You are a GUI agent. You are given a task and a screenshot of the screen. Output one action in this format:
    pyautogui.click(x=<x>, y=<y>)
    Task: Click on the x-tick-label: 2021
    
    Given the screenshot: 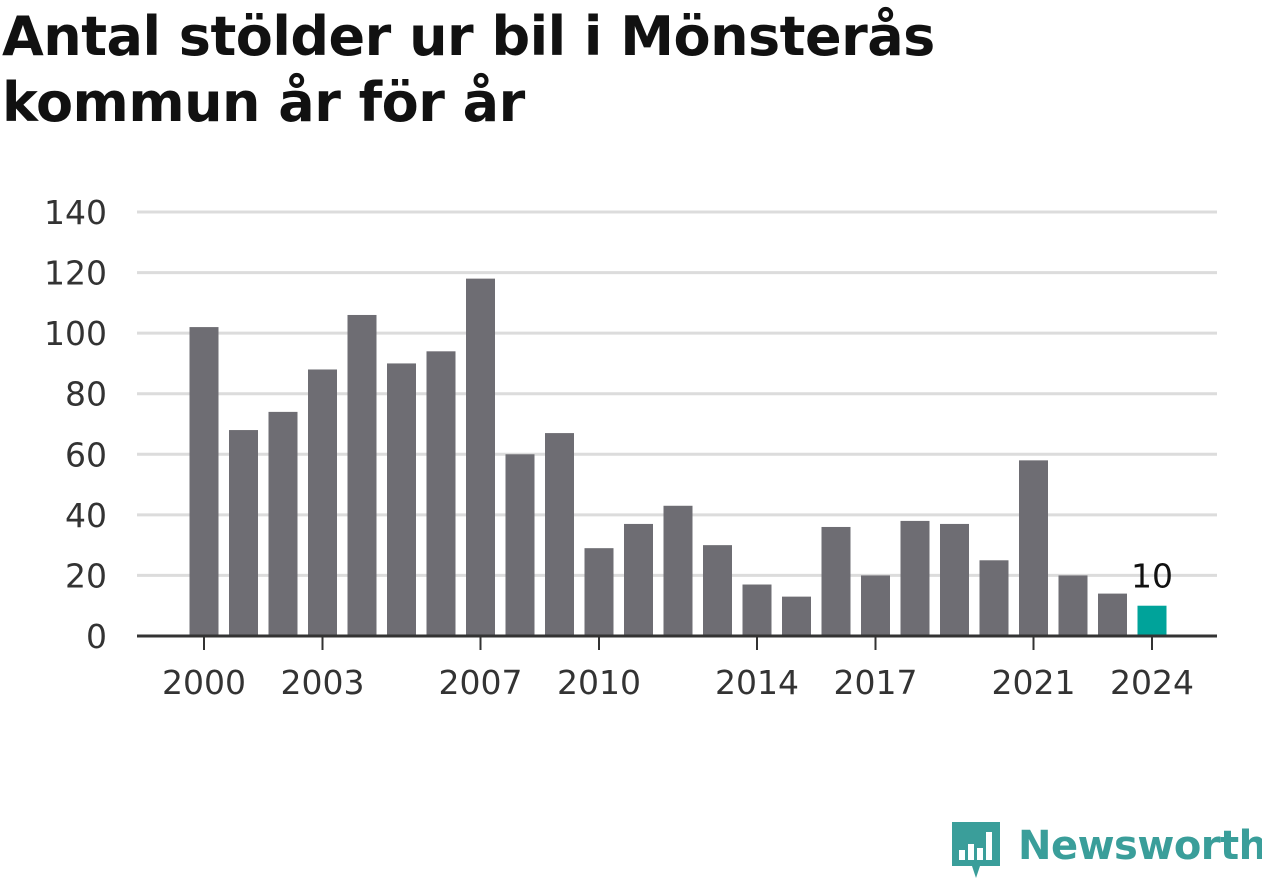 What is the action you would take?
    pyautogui.click(x=1034, y=682)
    